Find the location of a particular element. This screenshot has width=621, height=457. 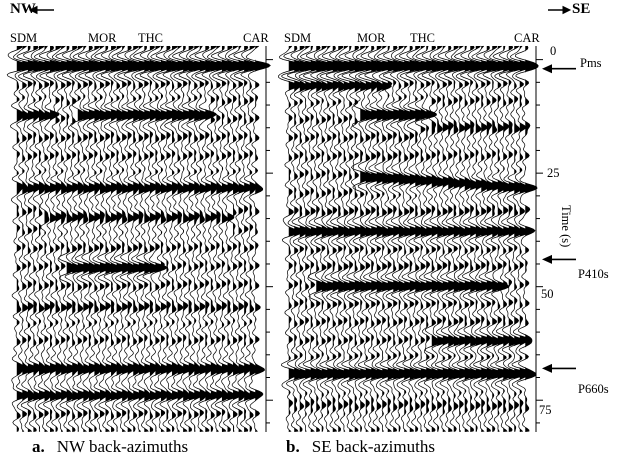

panel-a-time-axis is located at coordinates (269, 239).